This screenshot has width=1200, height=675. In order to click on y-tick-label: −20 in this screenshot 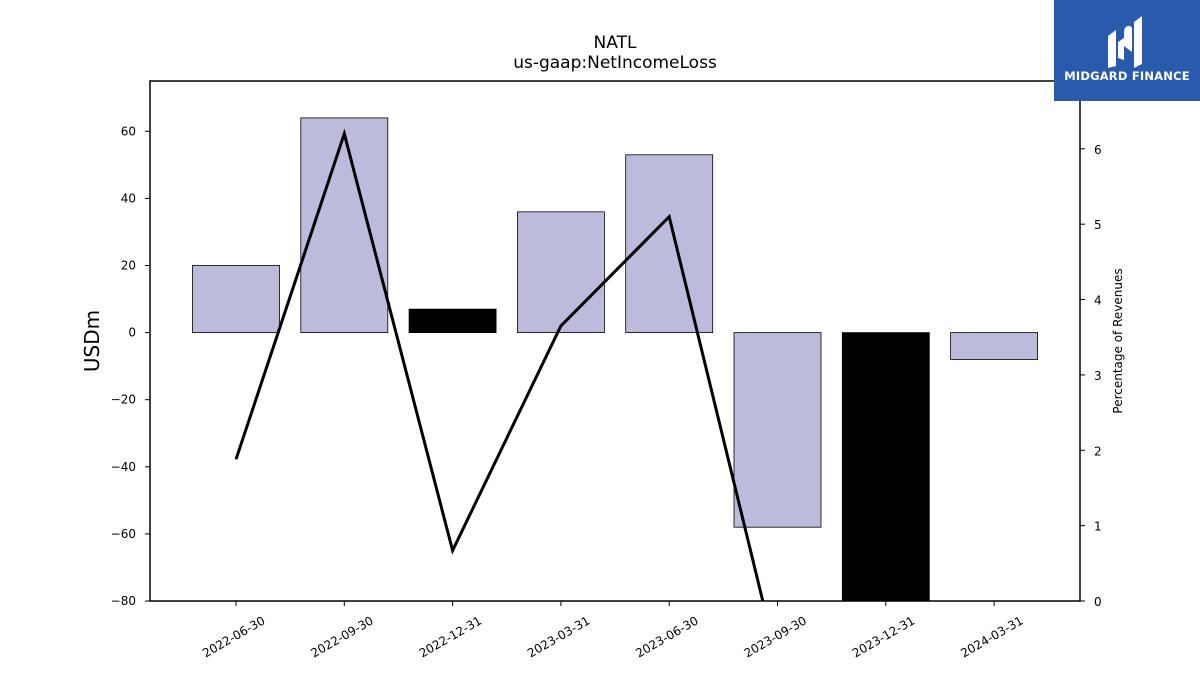, I will do `click(123, 400)`.